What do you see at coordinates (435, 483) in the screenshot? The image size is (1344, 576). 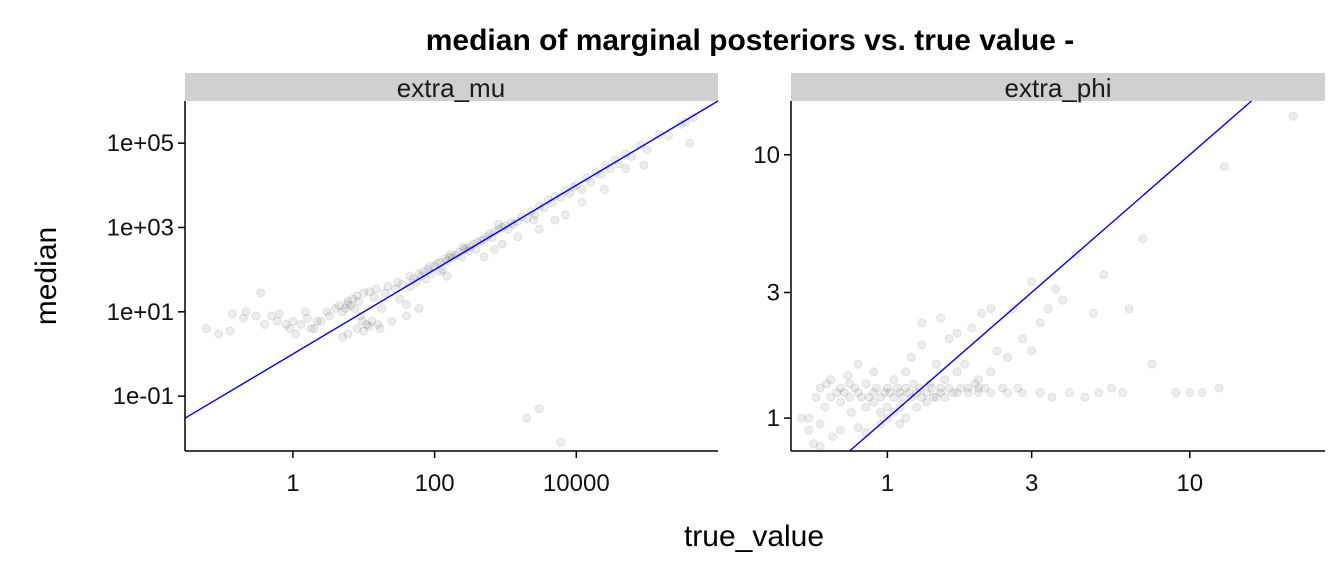 I see `x-tick-label: 100` at bounding box center [435, 483].